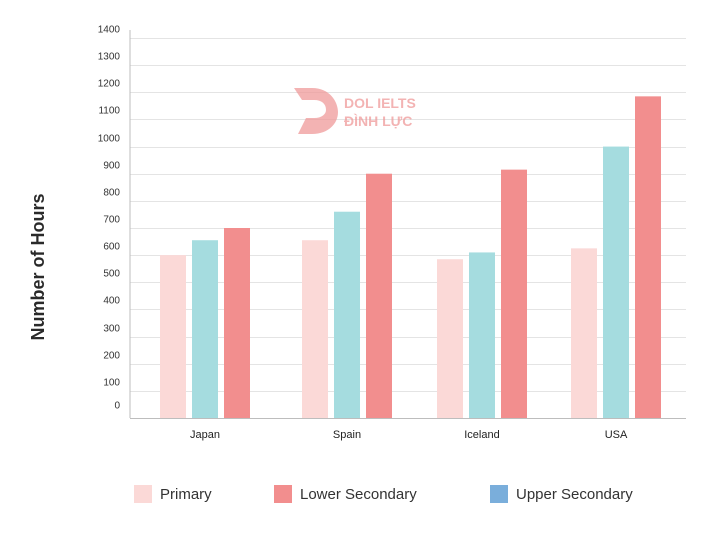 This screenshot has height=534, width=712. I want to click on x-tick-label: Iceland, so click(481, 435).